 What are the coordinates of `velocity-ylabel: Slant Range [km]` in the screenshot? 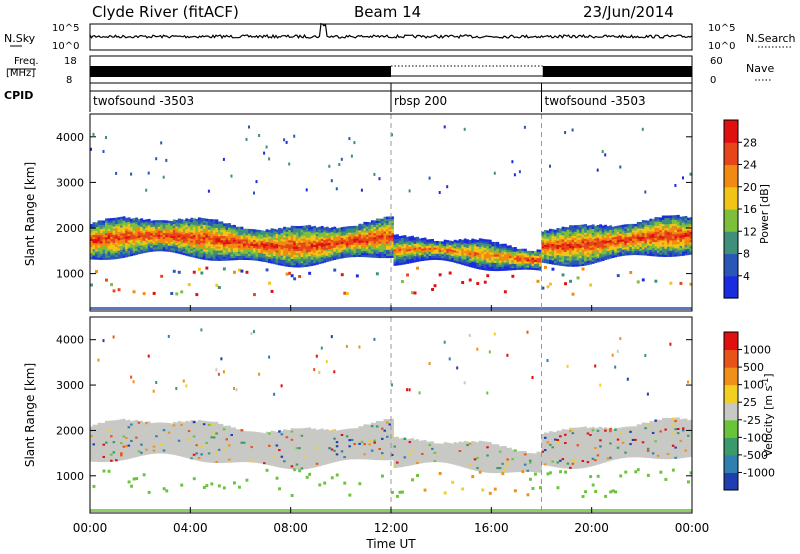 It's located at (30, 415).